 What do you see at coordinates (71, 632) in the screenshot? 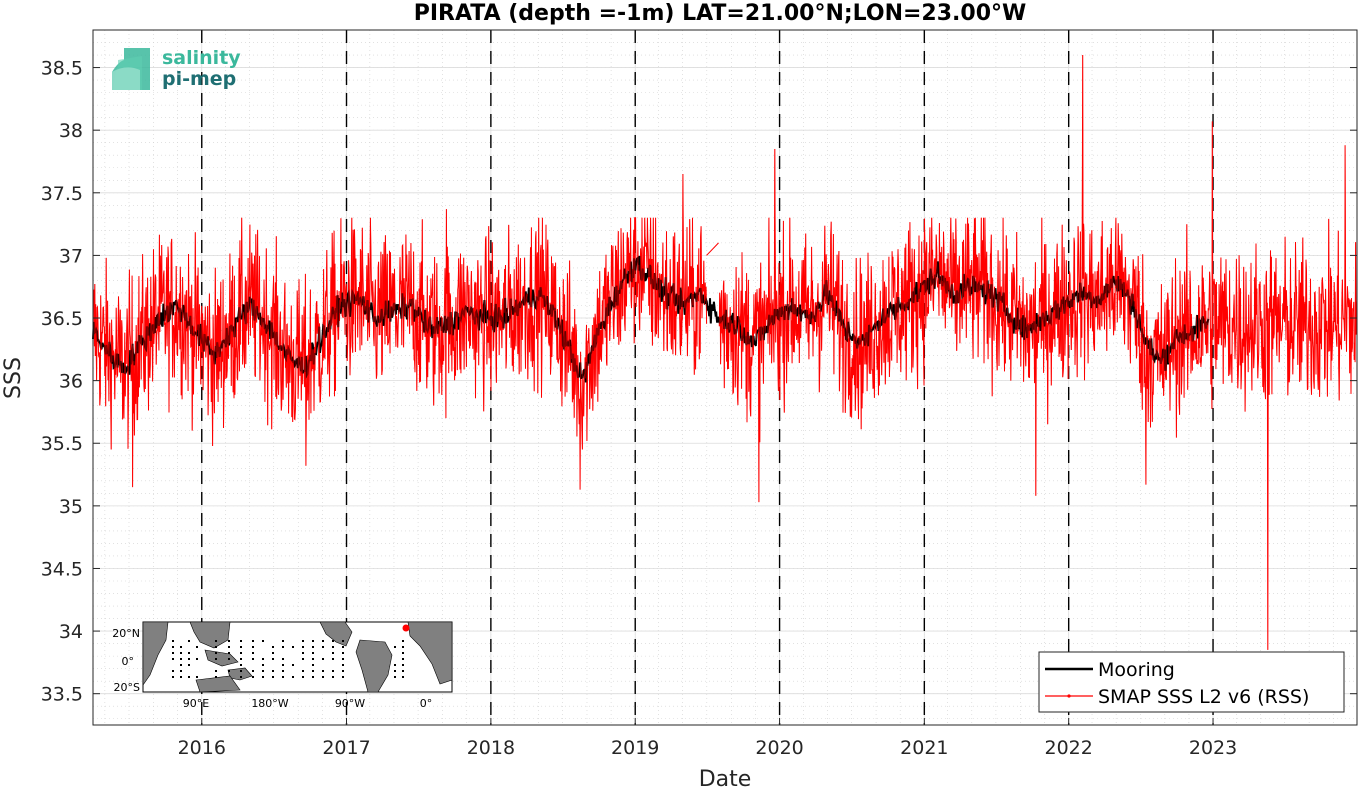
I see `y-tick-label: 34` at bounding box center [71, 632].